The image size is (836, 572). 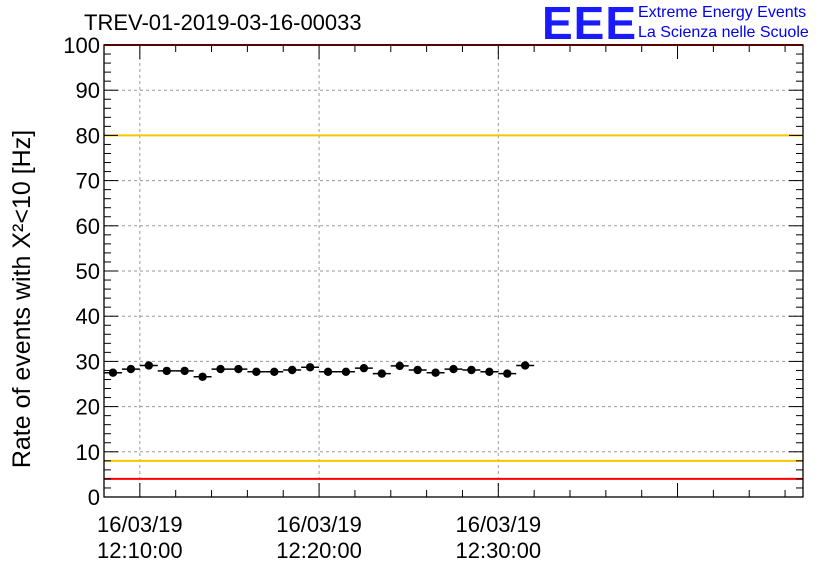 What do you see at coordinates (88, 271) in the screenshot?
I see `y-tick-label: 50` at bounding box center [88, 271].